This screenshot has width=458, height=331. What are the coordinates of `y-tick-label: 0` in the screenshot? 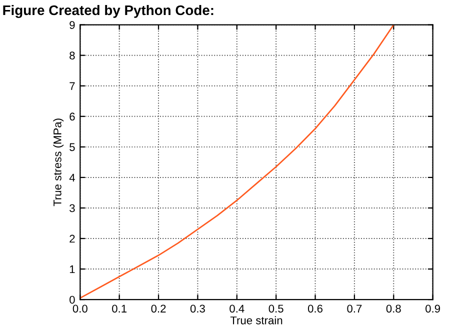 It's located at (72, 300).